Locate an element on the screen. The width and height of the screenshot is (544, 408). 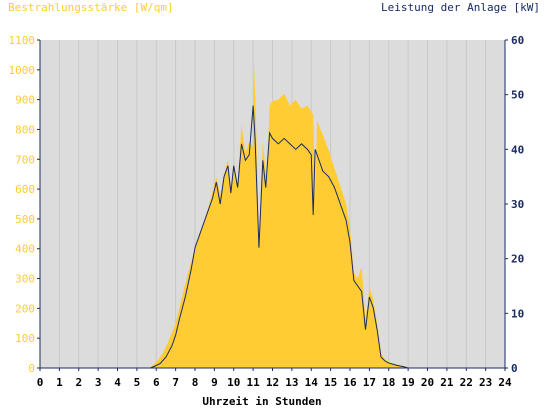
x-tick-label: 3 is located at coordinates (98, 382).